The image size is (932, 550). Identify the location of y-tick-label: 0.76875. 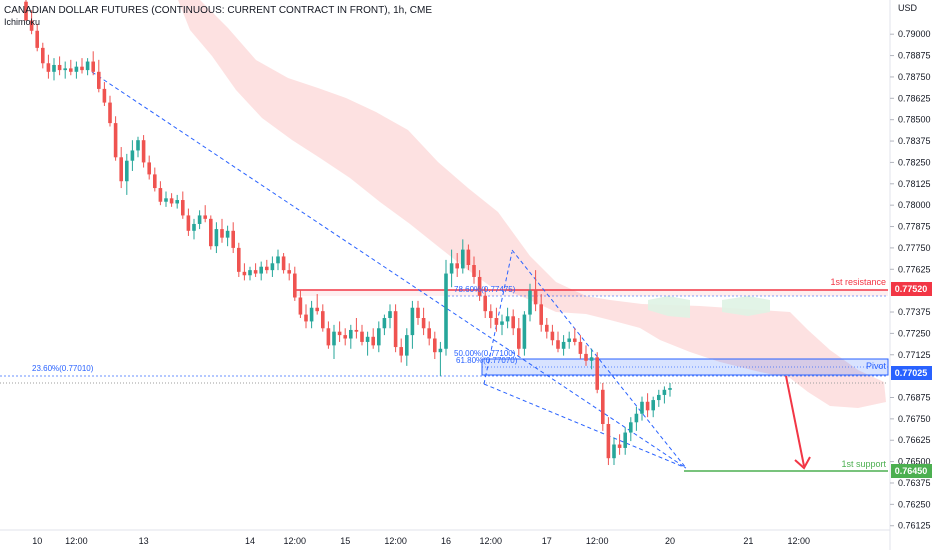
(914, 398).